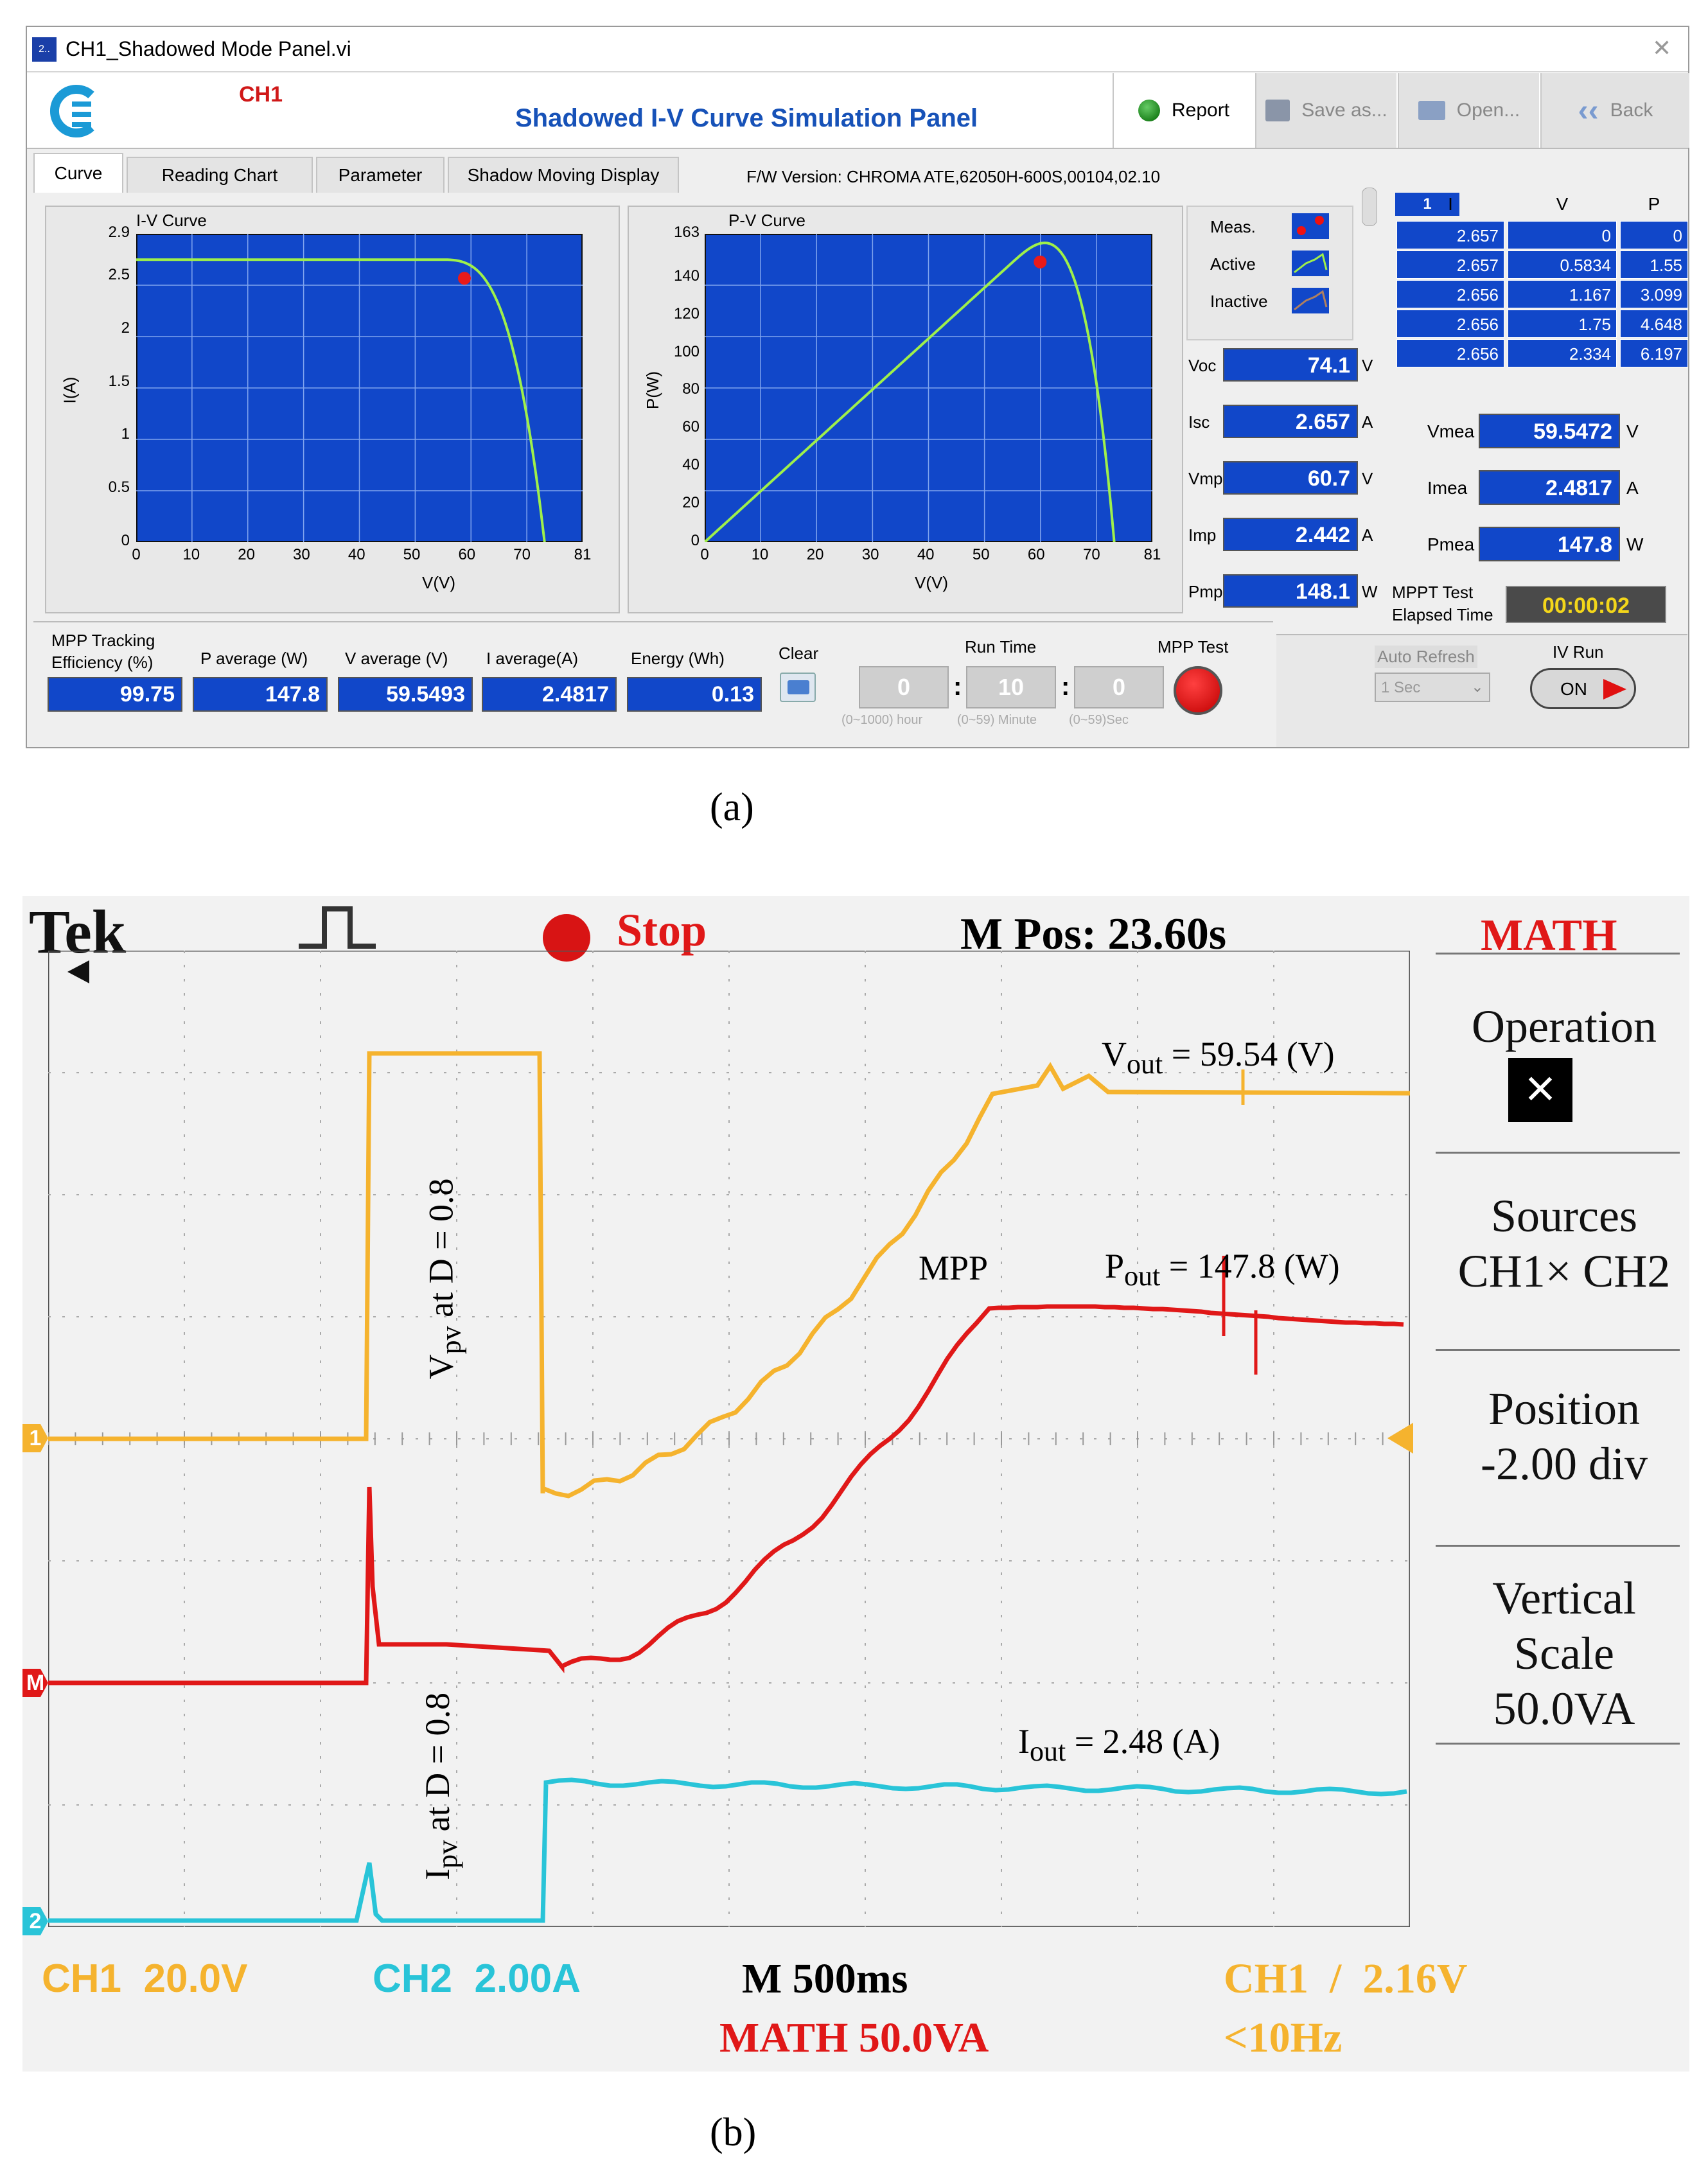 The width and height of the screenshot is (1708, 2173). I want to click on table-scrollbar, so click(1369, 207).